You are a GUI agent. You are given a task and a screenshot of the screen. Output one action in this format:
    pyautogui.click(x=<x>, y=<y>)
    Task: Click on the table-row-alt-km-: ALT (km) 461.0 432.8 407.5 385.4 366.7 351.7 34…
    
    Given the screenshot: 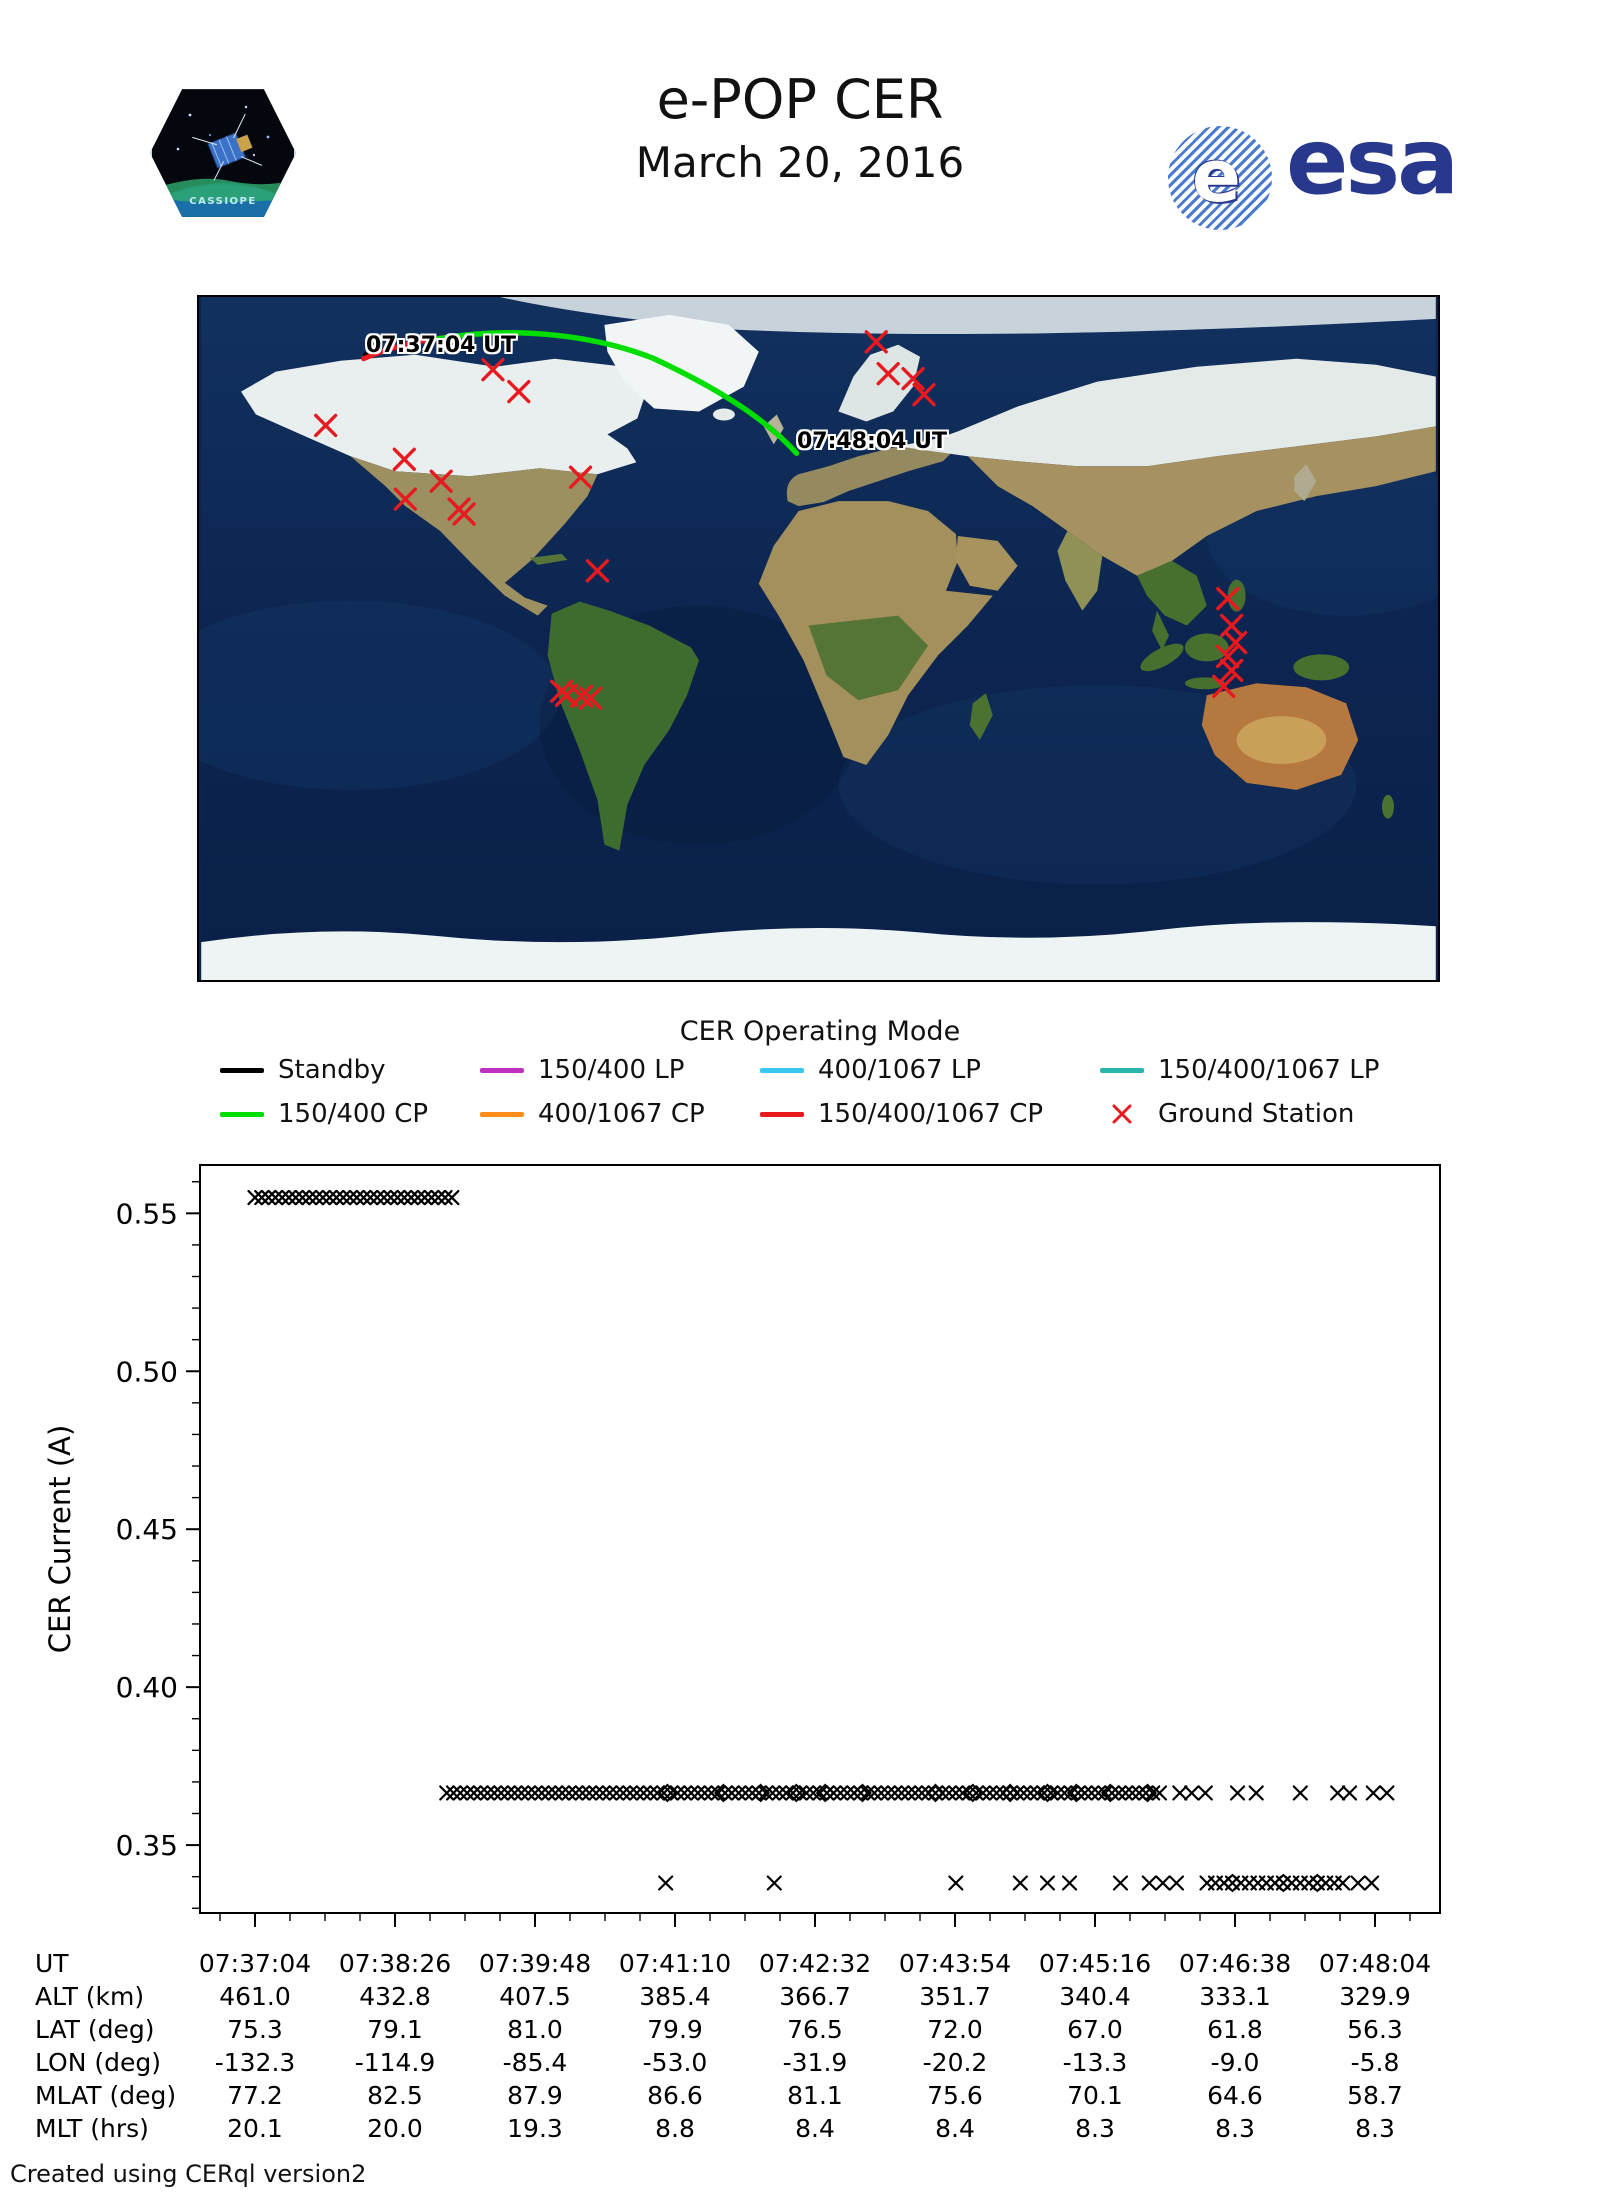 What is the action you would take?
    pyautogui.click(x=800, y=1996)
    